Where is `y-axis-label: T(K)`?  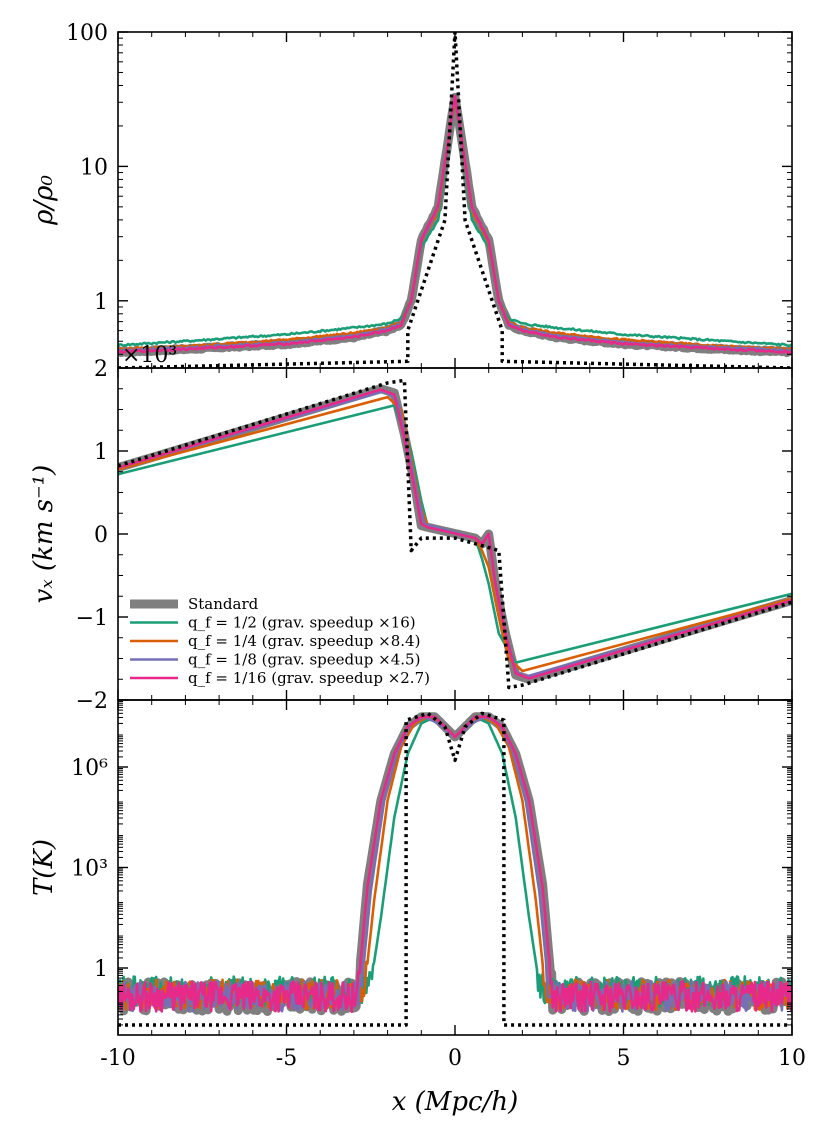 y-axis-label: T(K) is located at coordinates (44, 867).